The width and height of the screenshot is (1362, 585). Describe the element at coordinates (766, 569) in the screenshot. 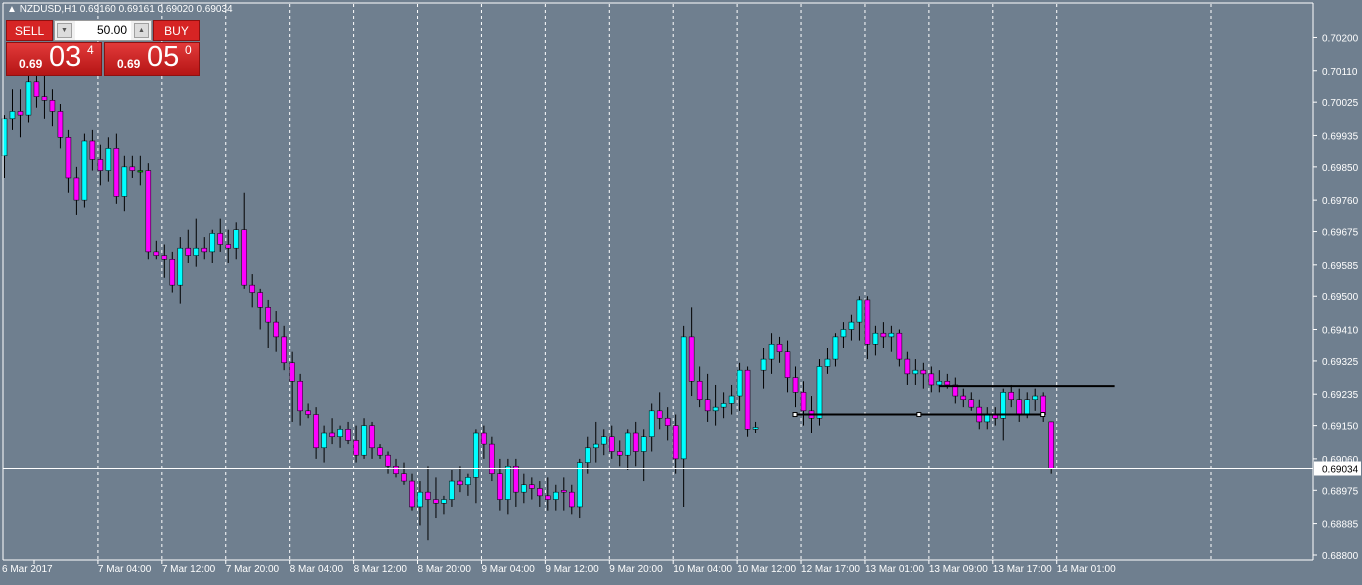

I see `x-tick-label: 10 Mar 12:00` at that location.